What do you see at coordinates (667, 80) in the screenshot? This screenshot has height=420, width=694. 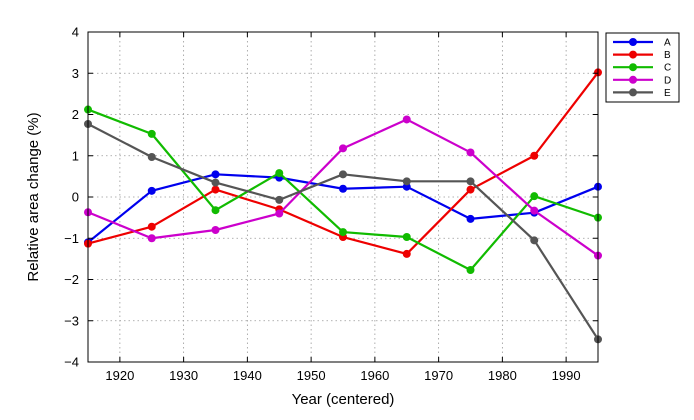 I see `legend-label: D` at bounding box center [667, 80].